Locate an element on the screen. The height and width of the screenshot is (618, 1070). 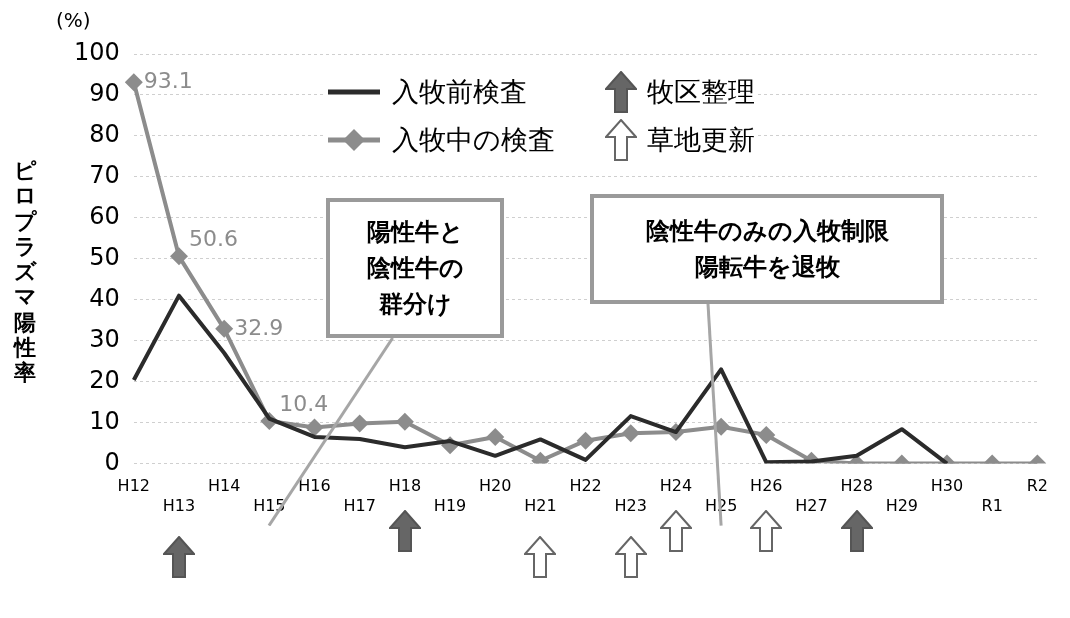
x-tick-label: H13 is located at coordinates (179, 505).